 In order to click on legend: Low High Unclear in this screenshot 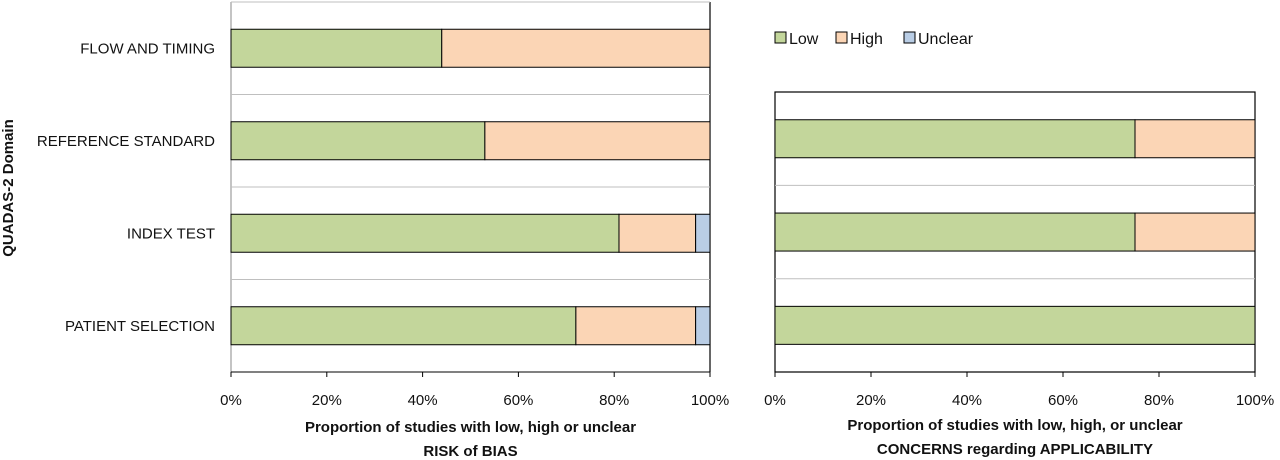, I will do `click(874, 39)`.